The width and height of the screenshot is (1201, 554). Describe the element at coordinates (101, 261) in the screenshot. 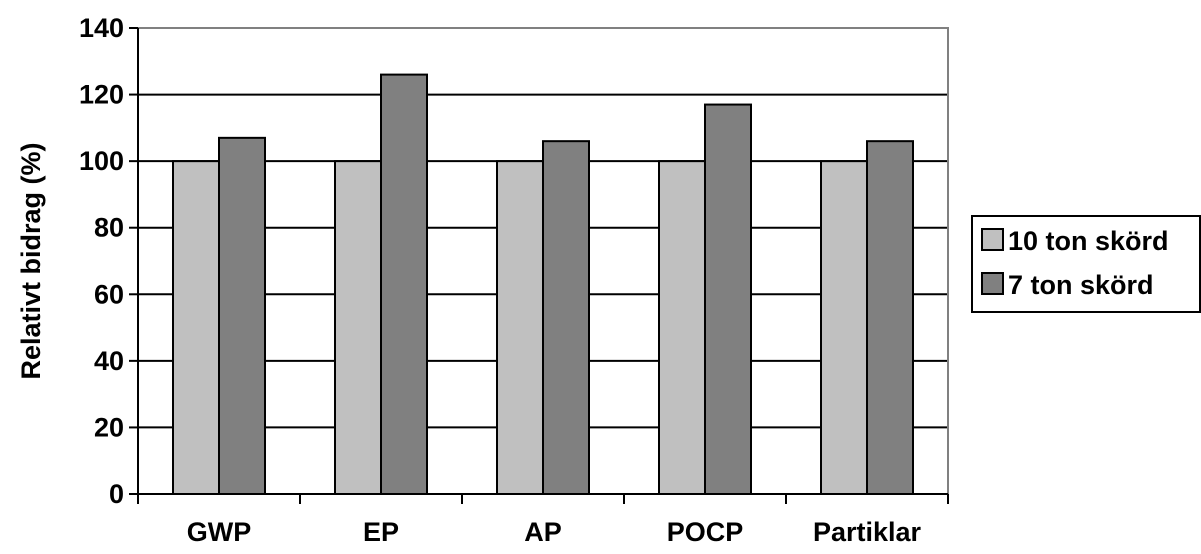

I see `y-tick-labels: 0 20 40 60 80 100 120 140` at that location.